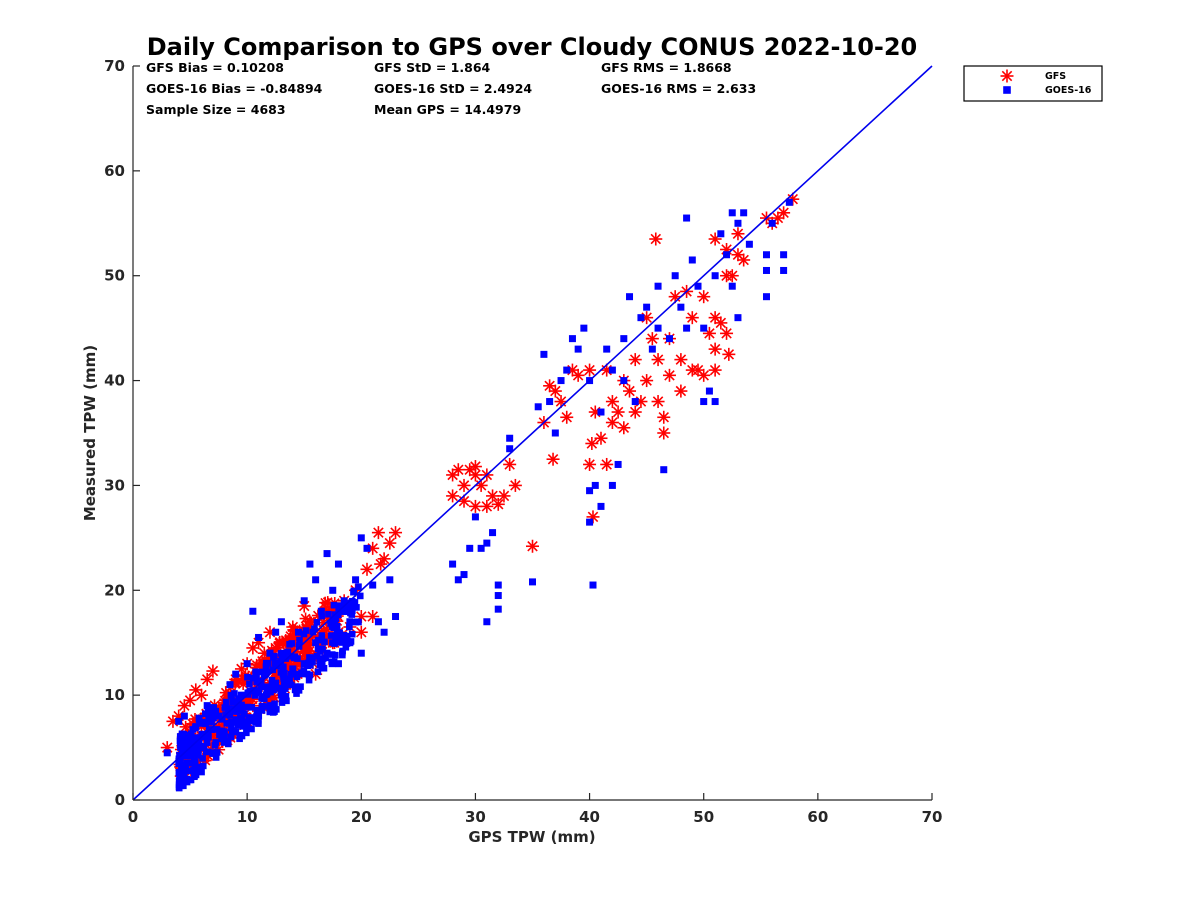 The height and width of the screenshot is (900, 1200). Describe the element at coordinates (589, 817) in the screenshot. I see `x-tick-label: 40` at that location.